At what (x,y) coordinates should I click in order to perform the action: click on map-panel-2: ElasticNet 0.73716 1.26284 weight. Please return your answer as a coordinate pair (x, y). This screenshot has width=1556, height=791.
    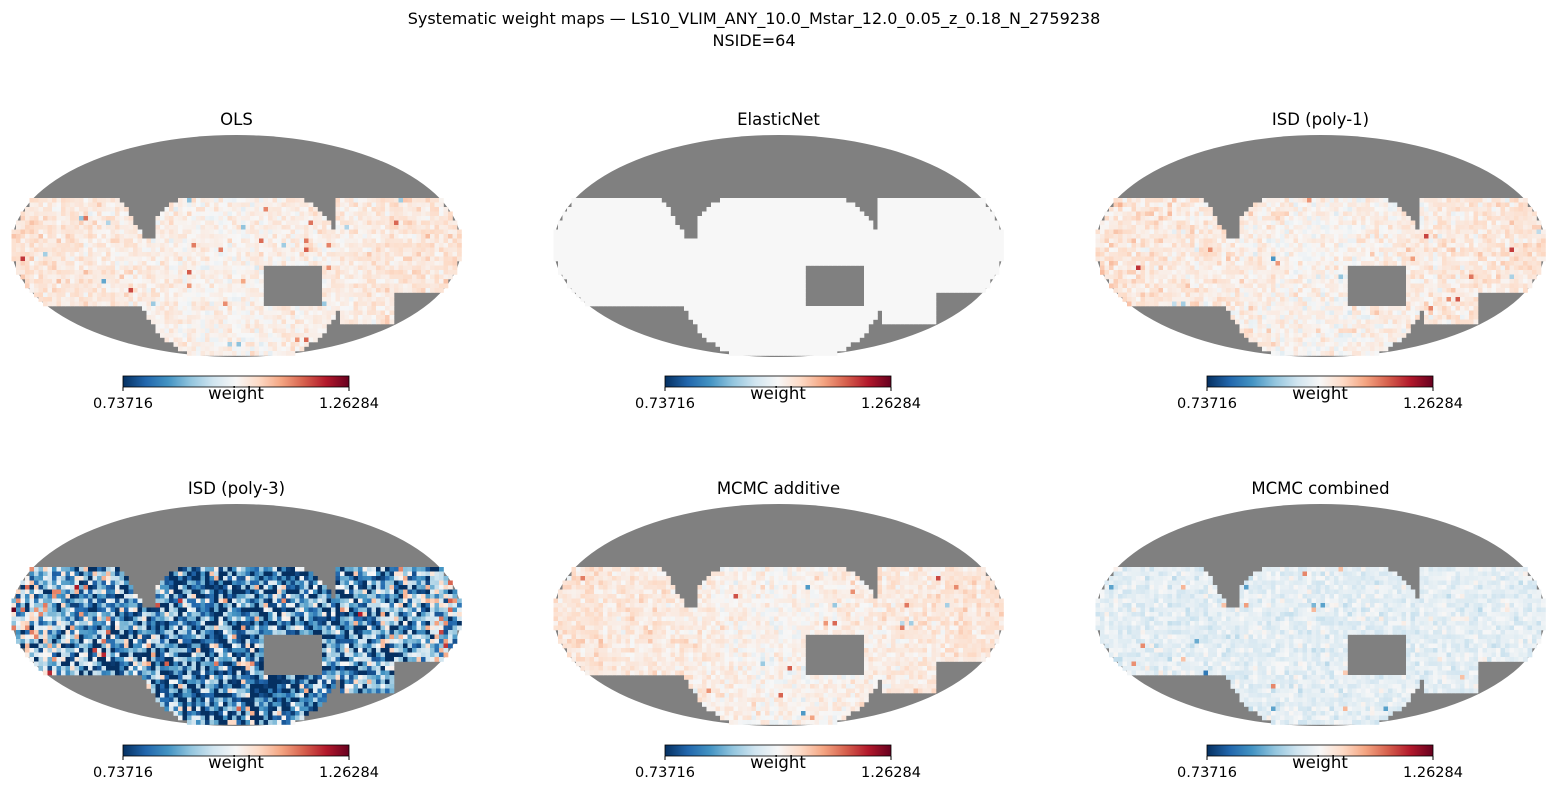
    Looking at the image, I should click on (778, 261).